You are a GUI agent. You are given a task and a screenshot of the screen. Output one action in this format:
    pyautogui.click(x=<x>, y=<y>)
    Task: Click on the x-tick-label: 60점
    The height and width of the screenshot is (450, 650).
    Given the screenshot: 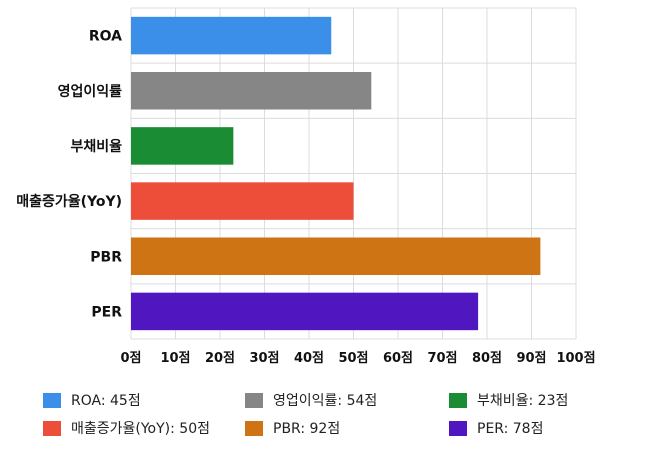 What is the action you would take?
    pyautogui.click(x=398, y=358)
    